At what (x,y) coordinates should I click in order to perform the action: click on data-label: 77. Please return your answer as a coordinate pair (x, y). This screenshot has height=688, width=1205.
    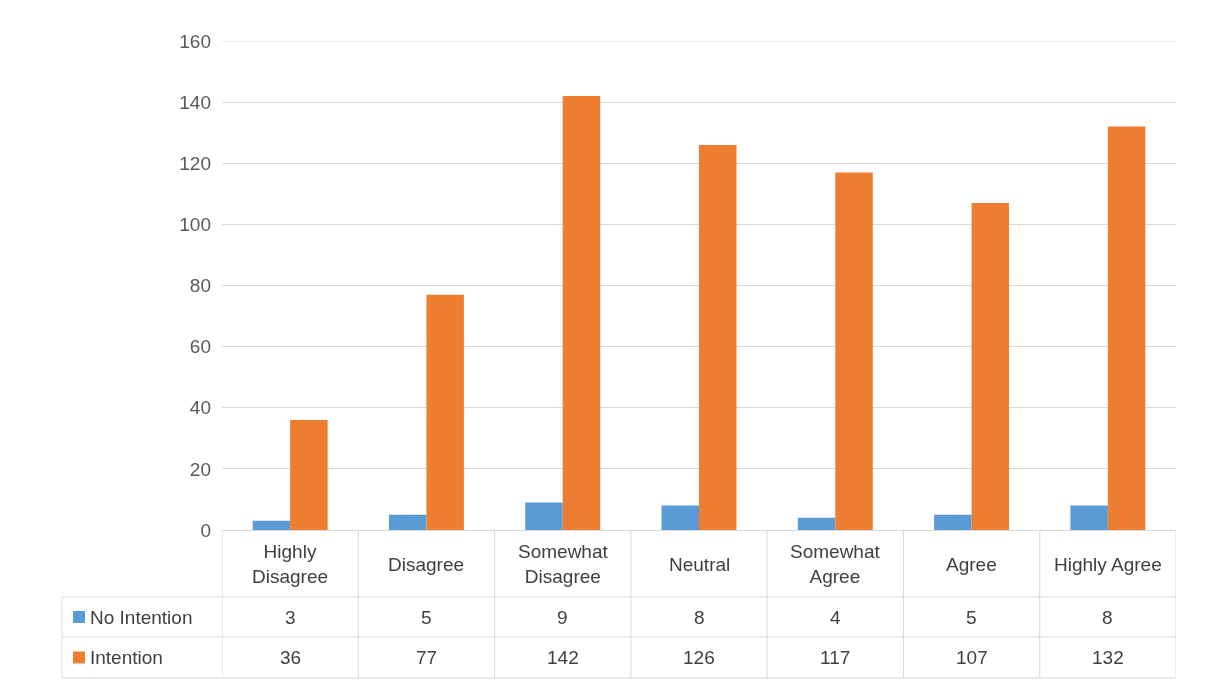
    Looking at the image, I should click on (427, 657).